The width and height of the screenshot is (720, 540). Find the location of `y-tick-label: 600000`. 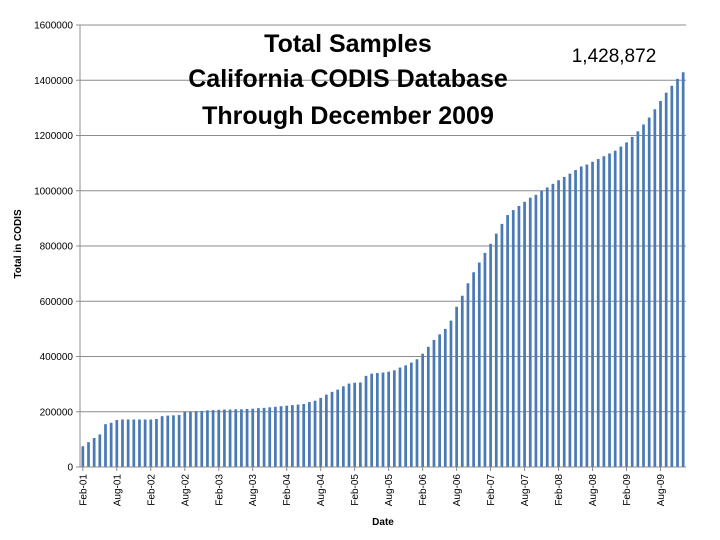

y-tick-label: 600000 is located at coordinates (57, 302).